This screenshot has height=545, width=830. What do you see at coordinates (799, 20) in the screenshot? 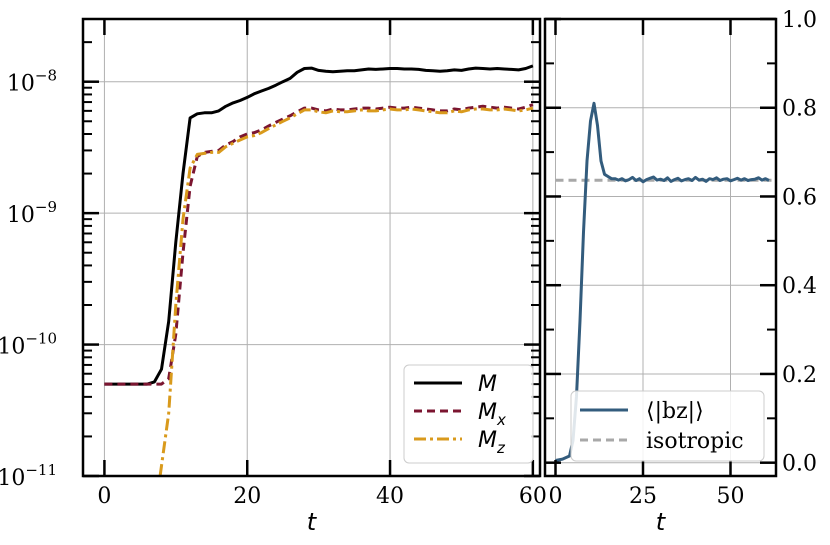
I see `y-tick-label: 1.0` at bounding box center [799, 20].